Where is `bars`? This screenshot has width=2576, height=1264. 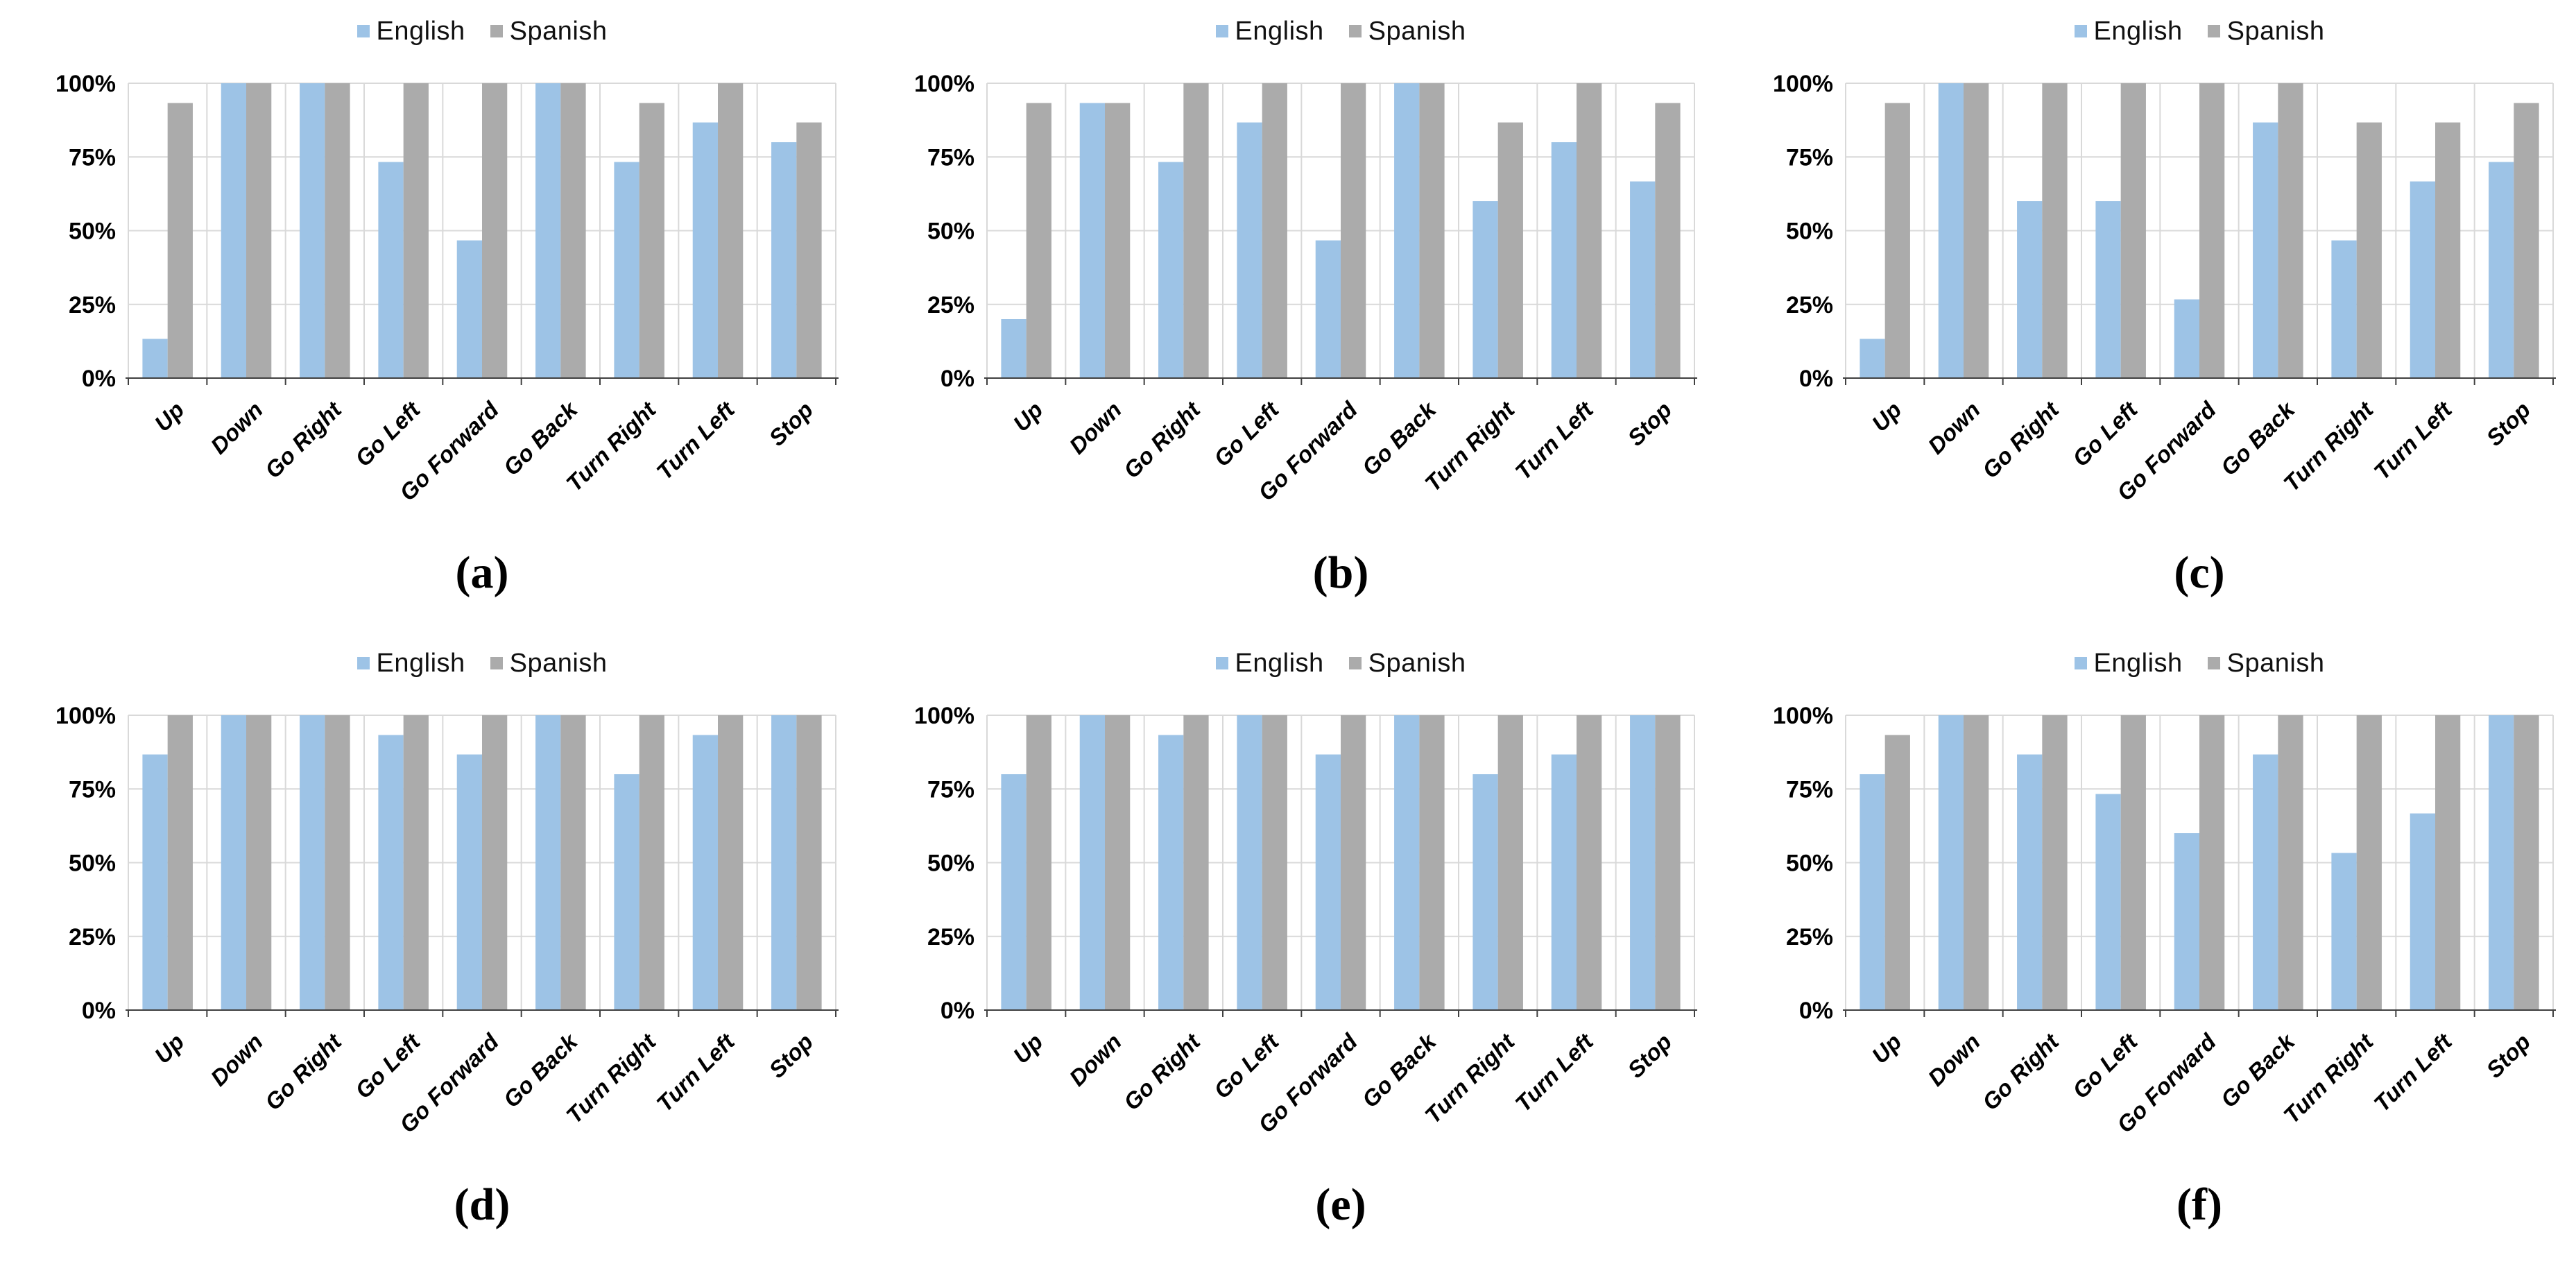
bars is located at coordinates (1341, 230).